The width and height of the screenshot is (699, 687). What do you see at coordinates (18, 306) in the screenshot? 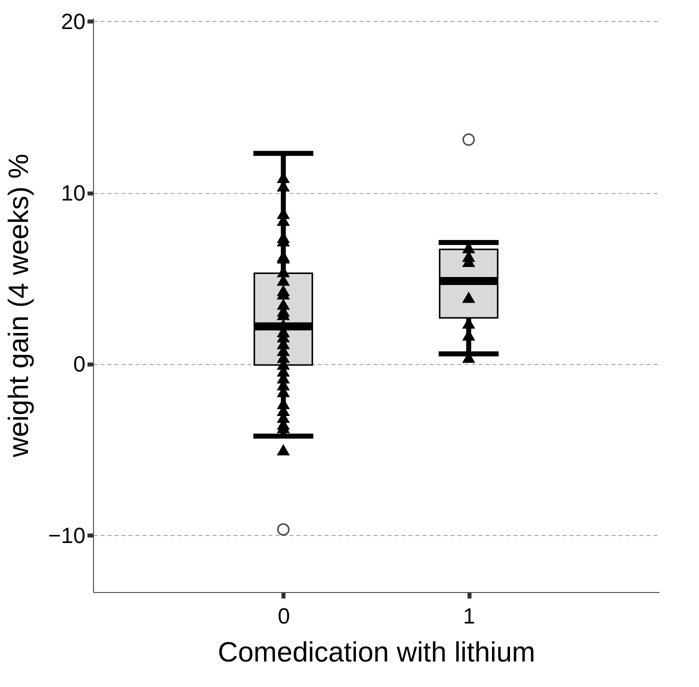
I see `y-axis-title: weight gain (4 weeks) %` at bounding box center [18, 306].